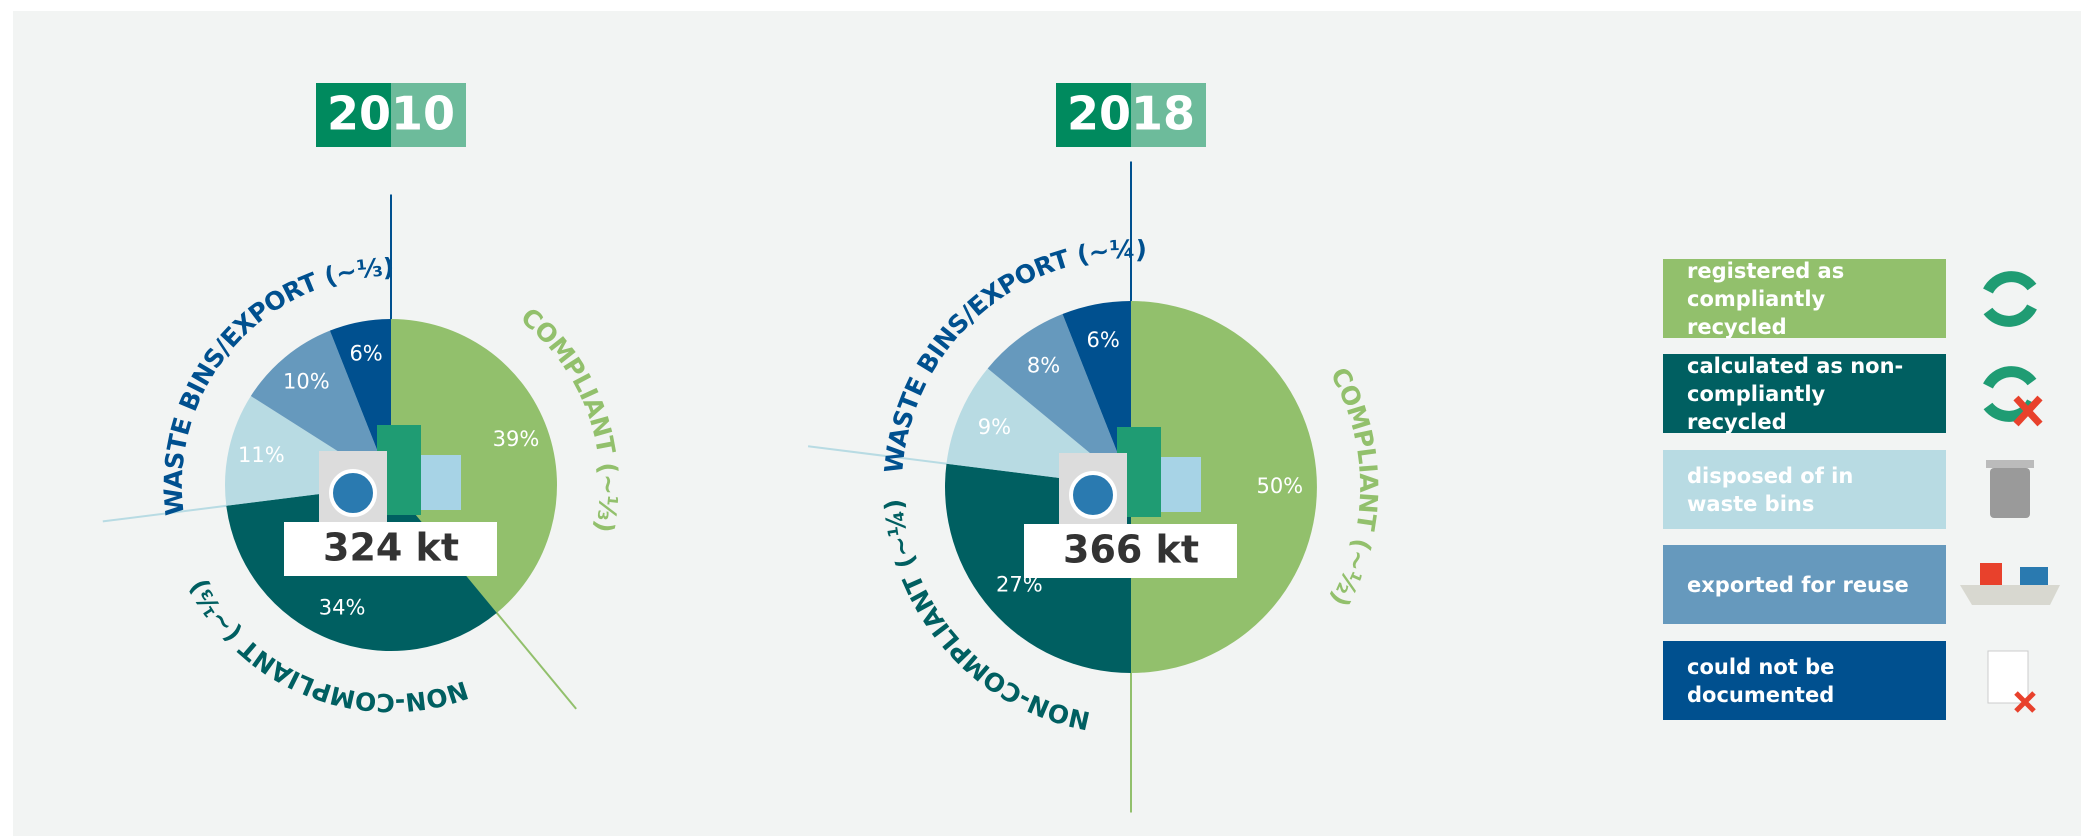  What do you see at coordinates (1804, 680) in the screenshot?
I see `legend-item: could not be documented` at bounding box center [1804, 680].